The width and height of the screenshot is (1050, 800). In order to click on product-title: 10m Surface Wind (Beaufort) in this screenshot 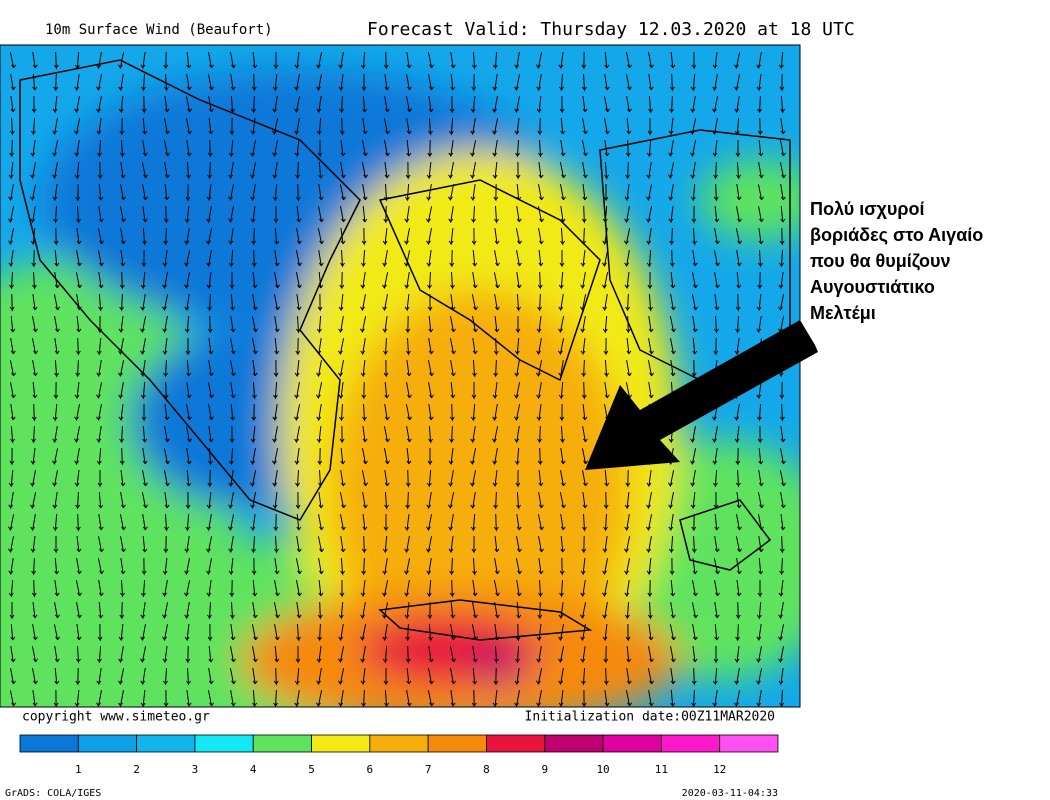, I will do `click(159, 30)`.